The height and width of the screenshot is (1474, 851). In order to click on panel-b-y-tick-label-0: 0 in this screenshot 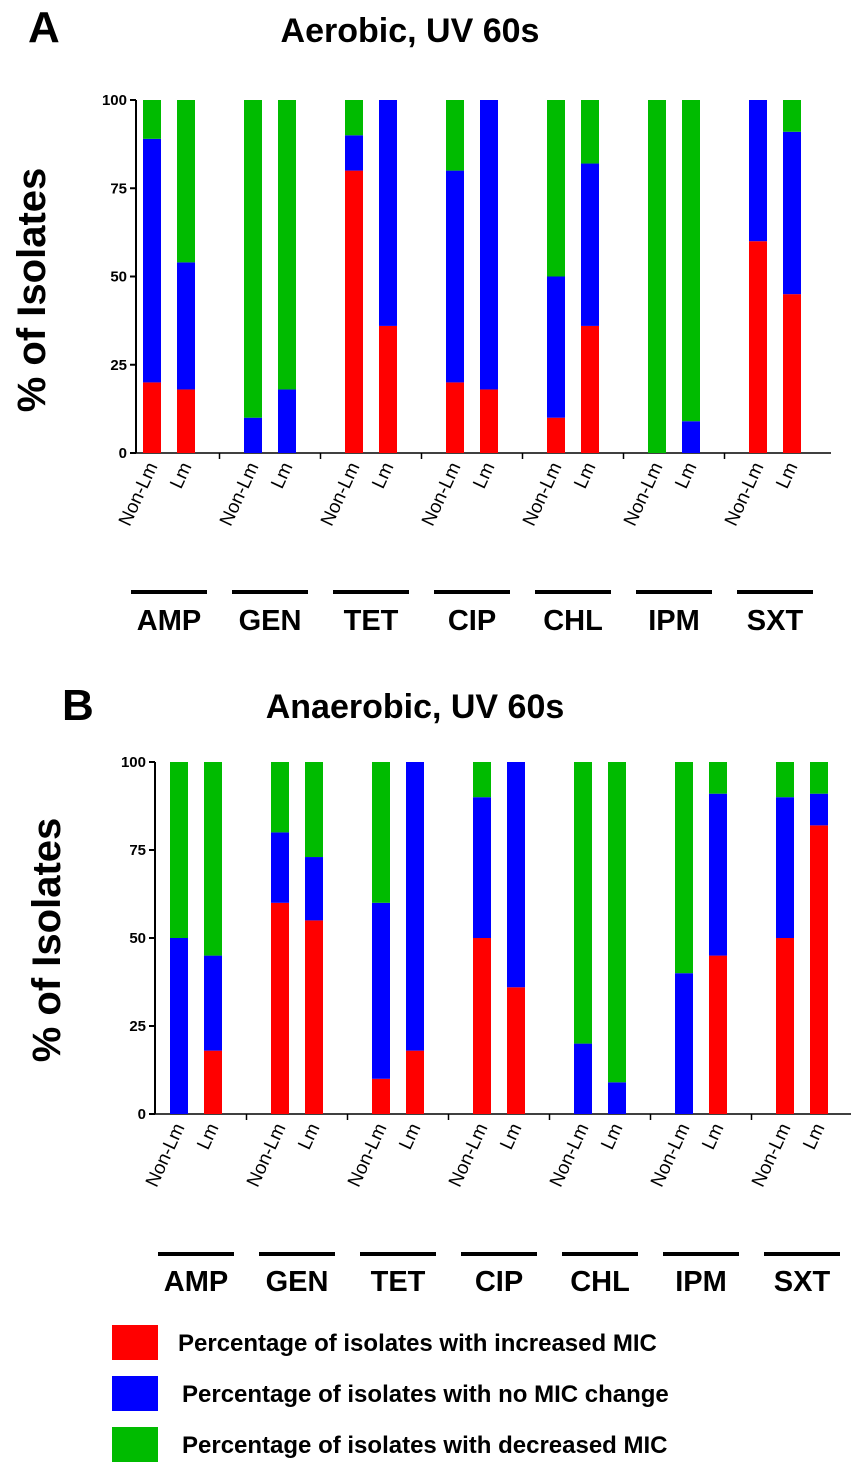, I will do `click(142, 1114)`.